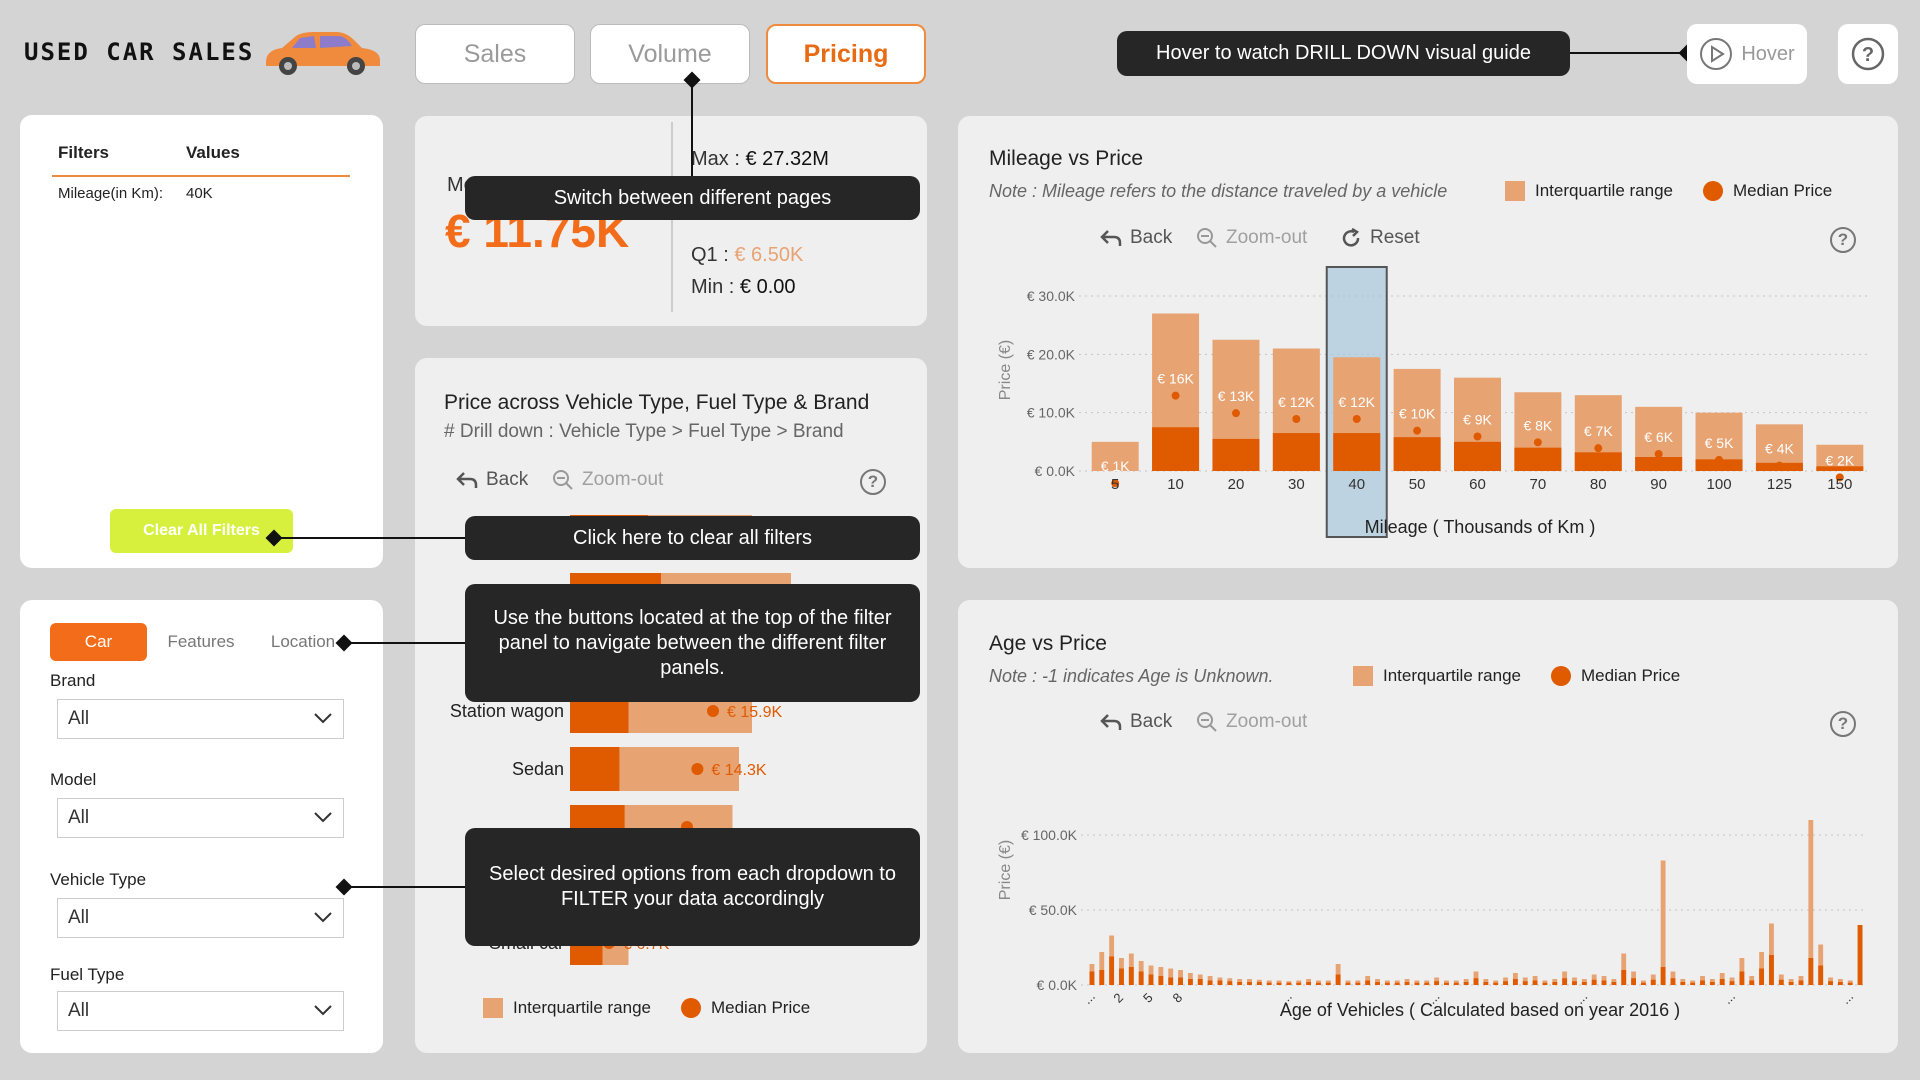 This screenshot has height=1080, width=1920. I want to click on tab-sales: Sales, so click(495, 54).